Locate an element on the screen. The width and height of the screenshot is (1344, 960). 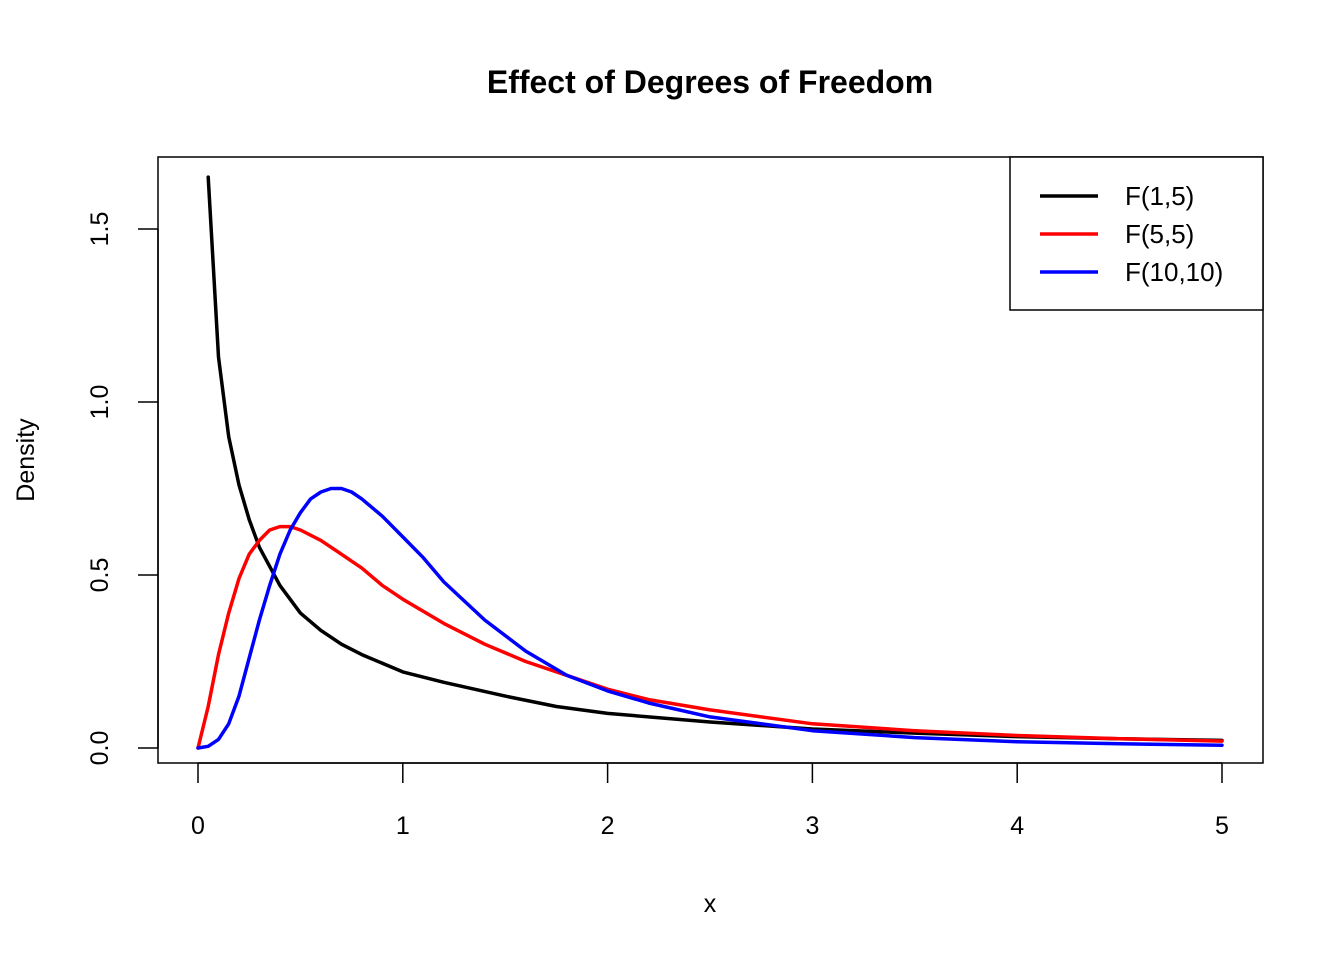
x-tick-label: 1 is located at coordinates (403, 826).